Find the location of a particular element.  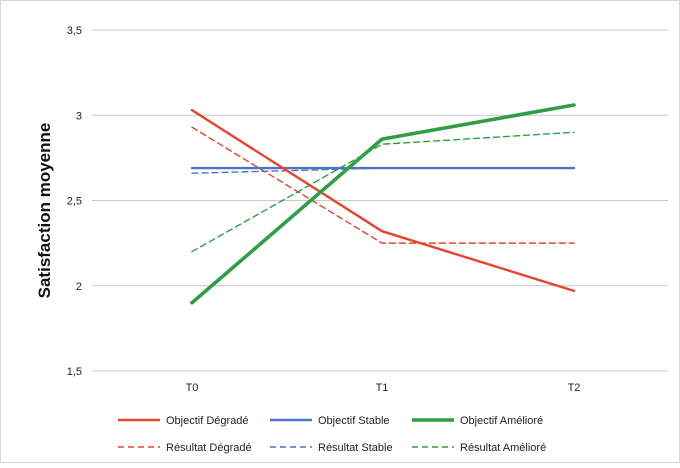

y-axis-ticks: 1,5 2 2,5 3 3,5 is located at coordinates (74, 201).